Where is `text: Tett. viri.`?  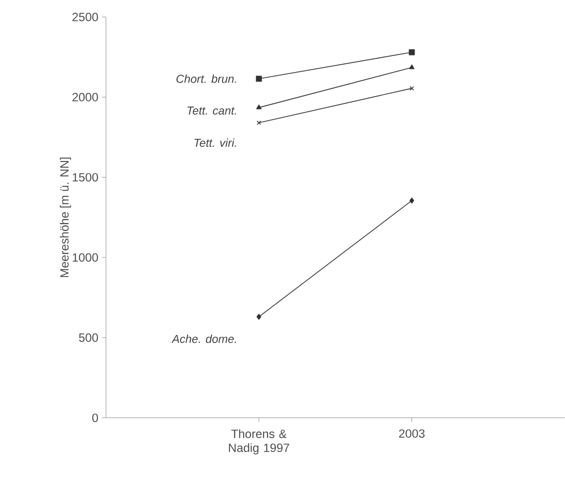
text: Tett. viri. is located at coordinates (215, 142).